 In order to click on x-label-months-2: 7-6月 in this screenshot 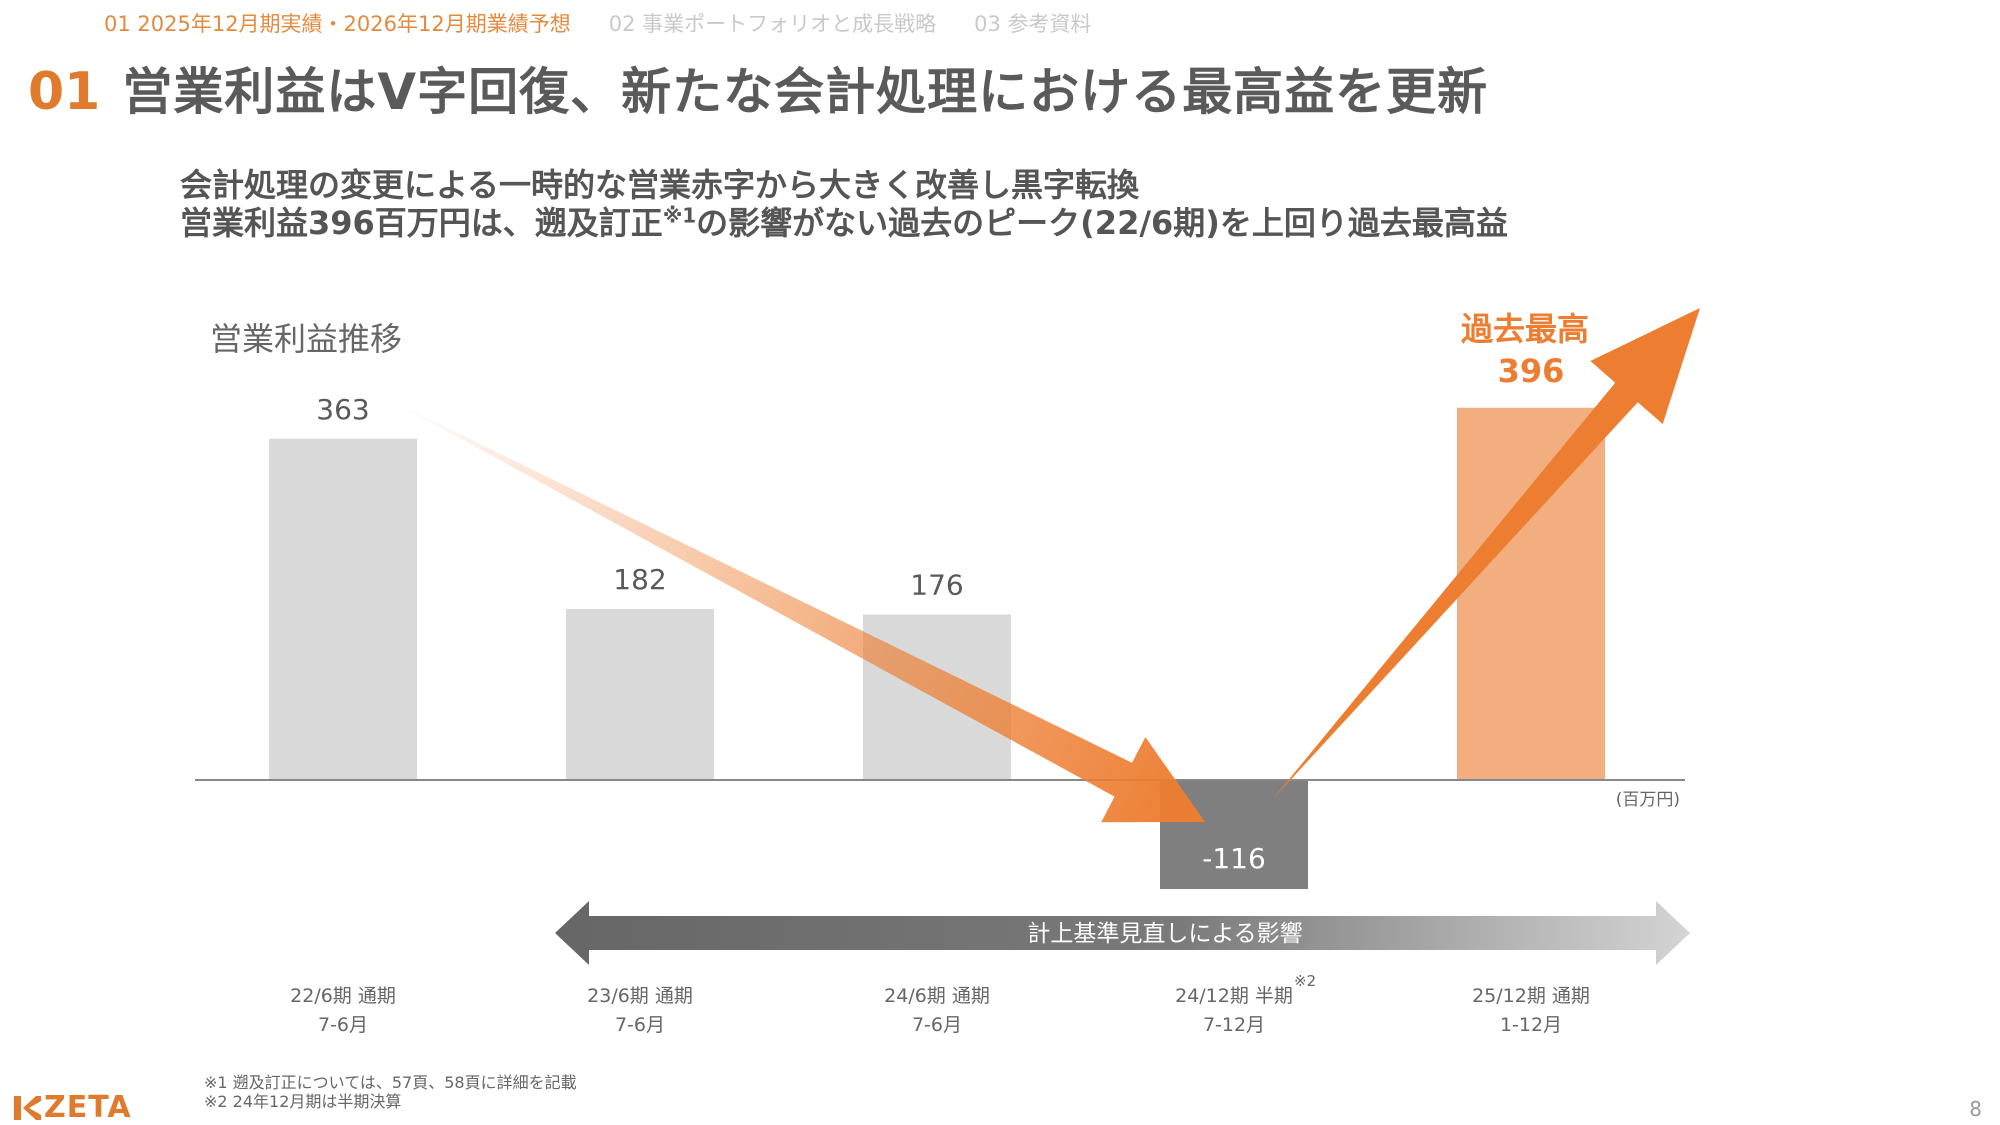, I will do `click(640, 1025)`.